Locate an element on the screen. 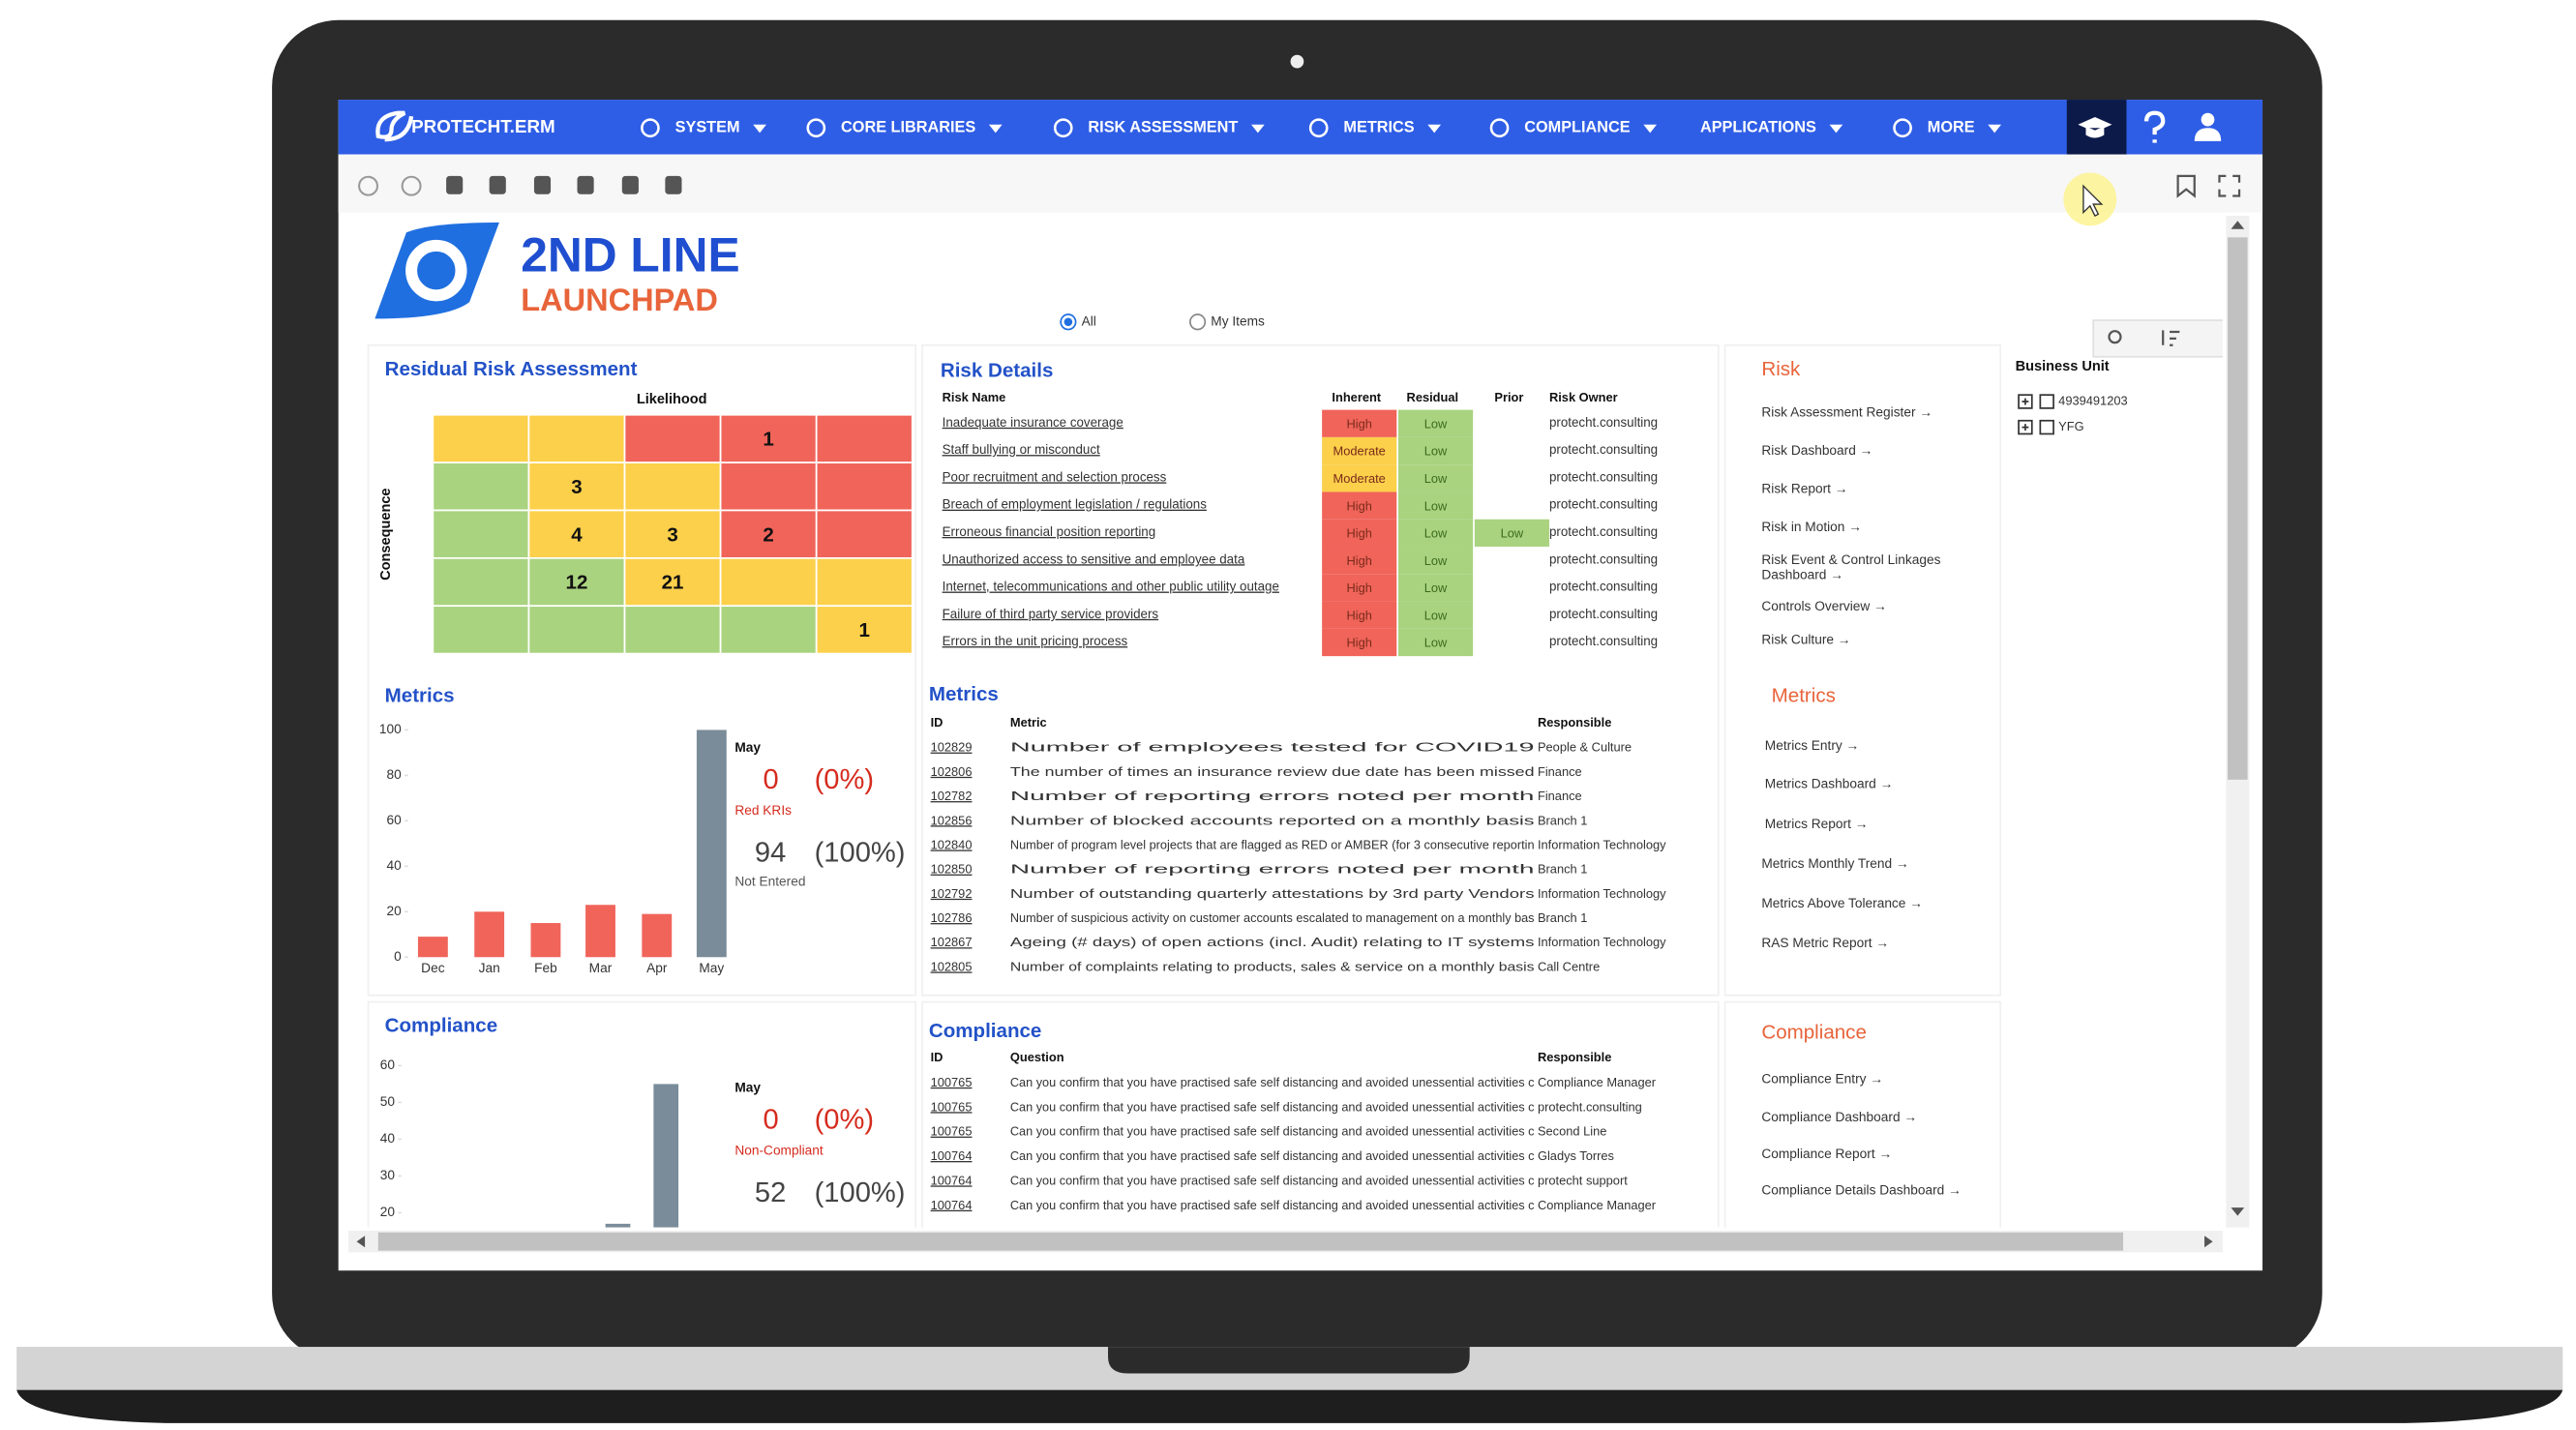  filter-label: My Items is located at coordinates (1238, 321).